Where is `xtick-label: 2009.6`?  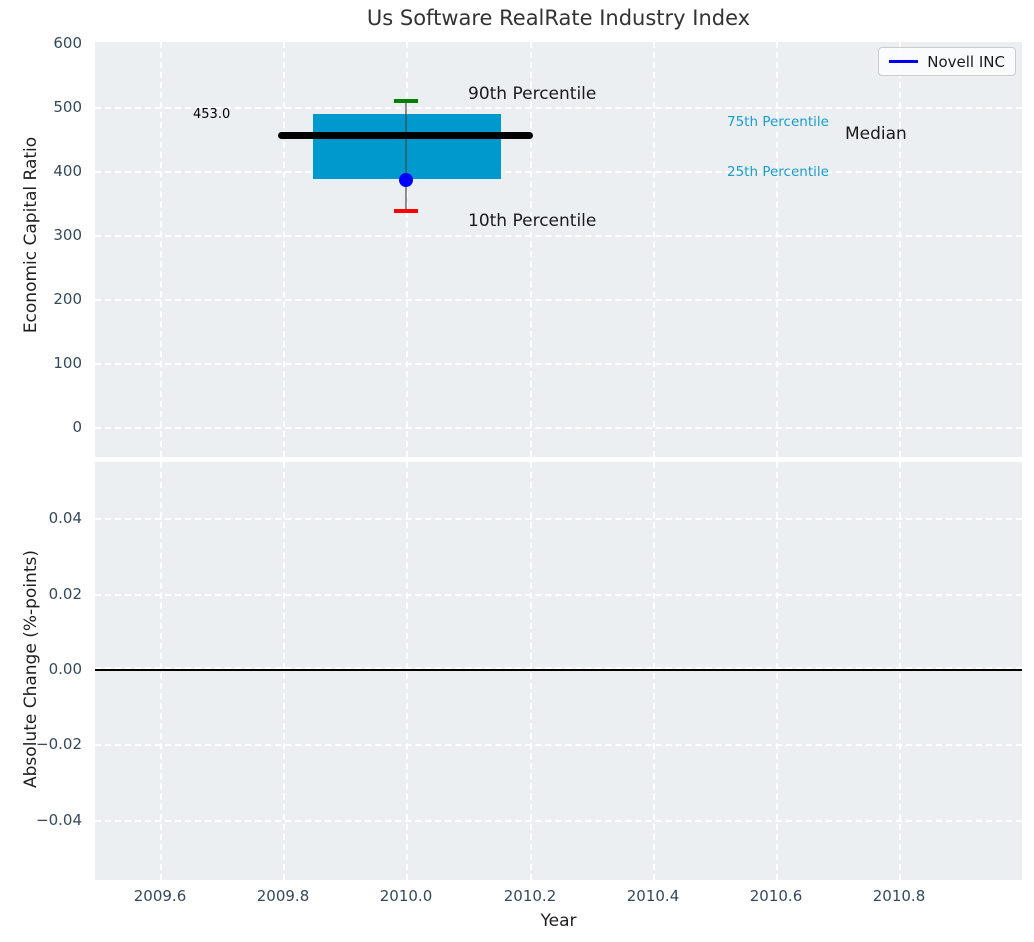
xtick-label: 2009.6 is located at coordinates (160, 896).